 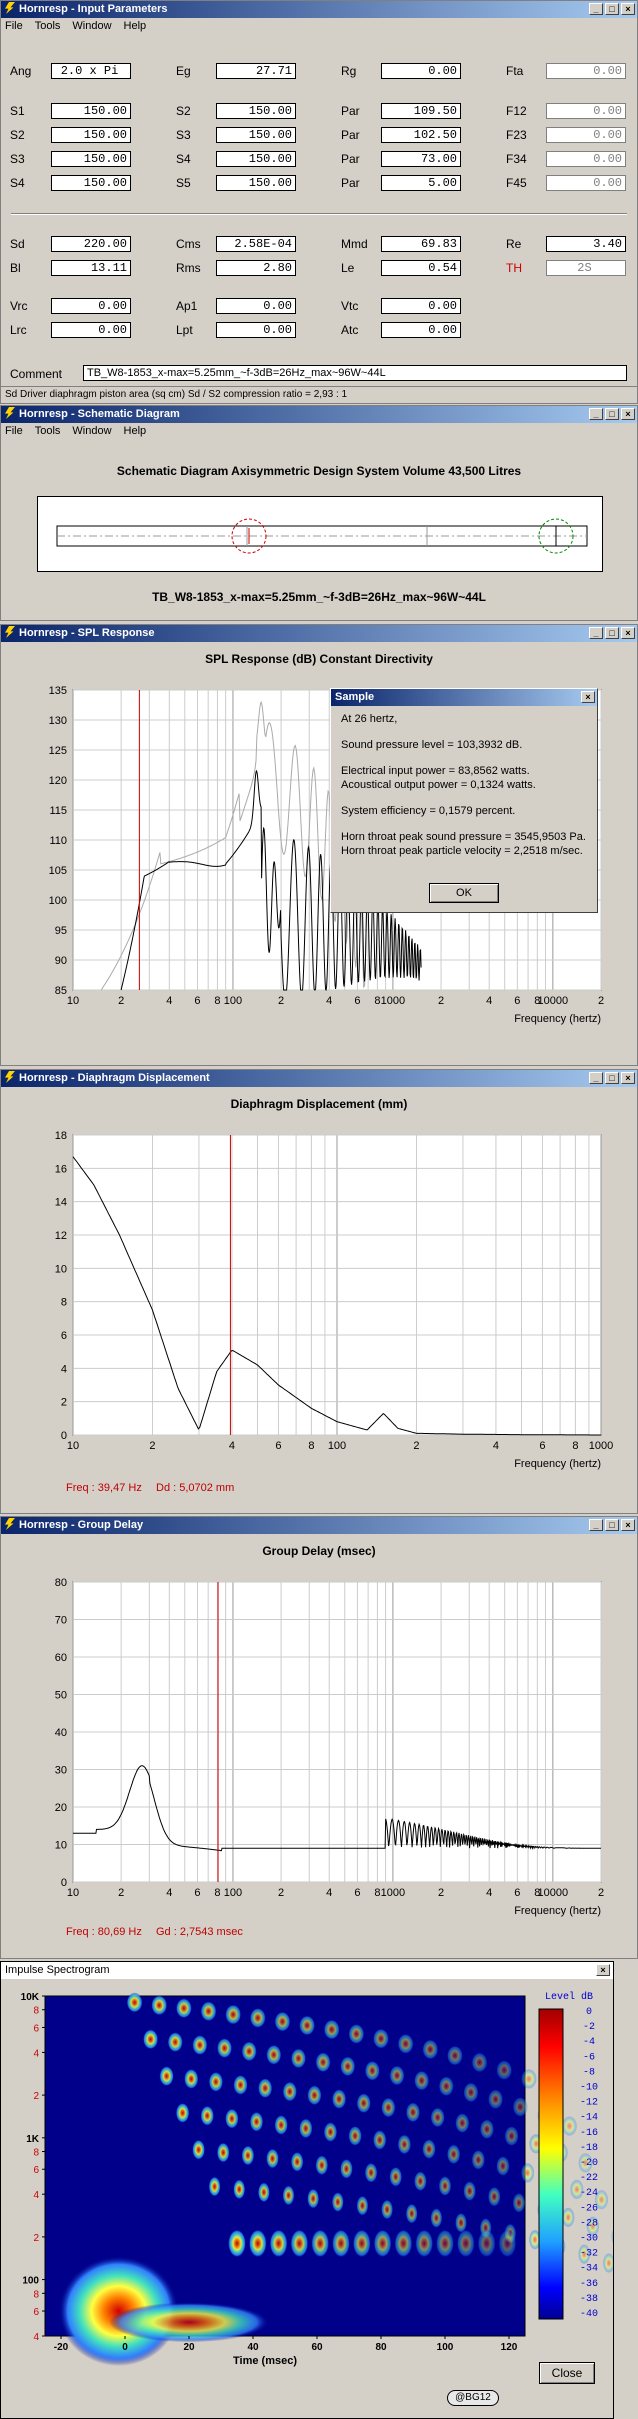 I want to click on title-bar: Impulse Spectrogram ×, so click(x=307, y=1970).